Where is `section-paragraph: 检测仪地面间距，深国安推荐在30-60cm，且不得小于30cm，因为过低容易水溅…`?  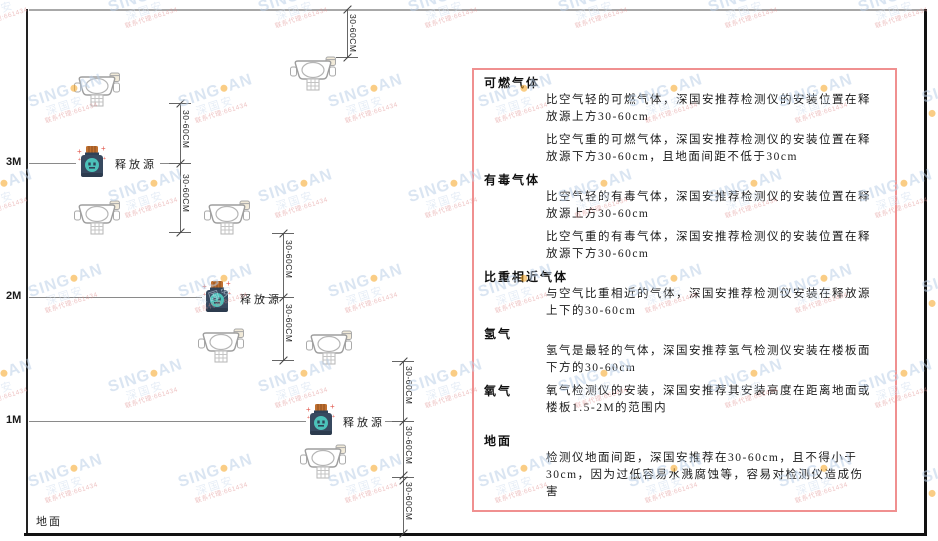
section-paragraph: 检测仪地面间距，深国安推荐在30-60cm，且不得小于30cm，因为过低容易水溅… is located at coordinates (705, 475).